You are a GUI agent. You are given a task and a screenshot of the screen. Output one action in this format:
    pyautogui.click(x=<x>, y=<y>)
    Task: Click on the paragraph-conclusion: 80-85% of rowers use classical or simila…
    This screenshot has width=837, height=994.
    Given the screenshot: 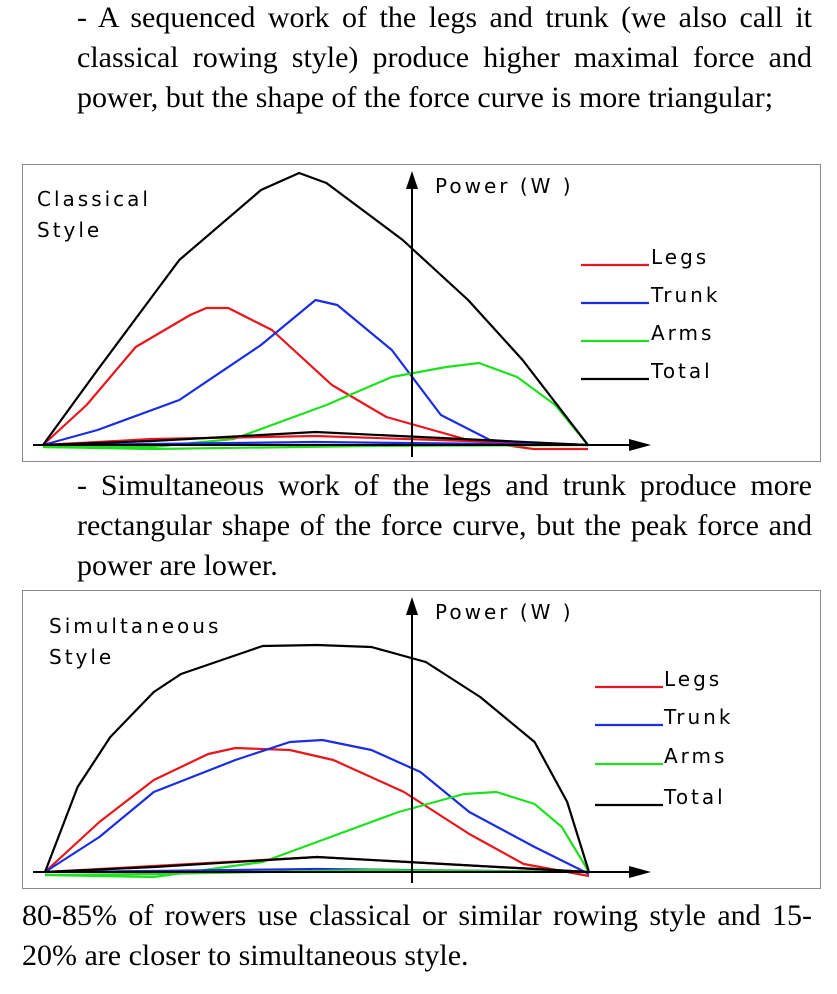 What is the action you would take?
    pyautogui.click(x=417, y=936)
    